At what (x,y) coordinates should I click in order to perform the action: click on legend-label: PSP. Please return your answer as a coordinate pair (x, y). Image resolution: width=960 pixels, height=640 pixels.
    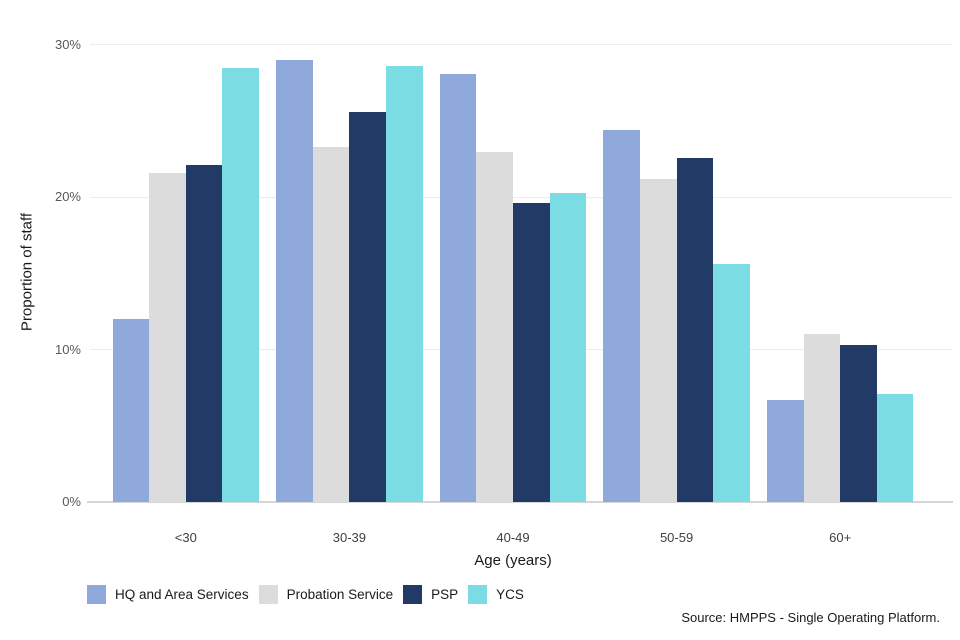
    Looking at the image, I should click on (445, 594).